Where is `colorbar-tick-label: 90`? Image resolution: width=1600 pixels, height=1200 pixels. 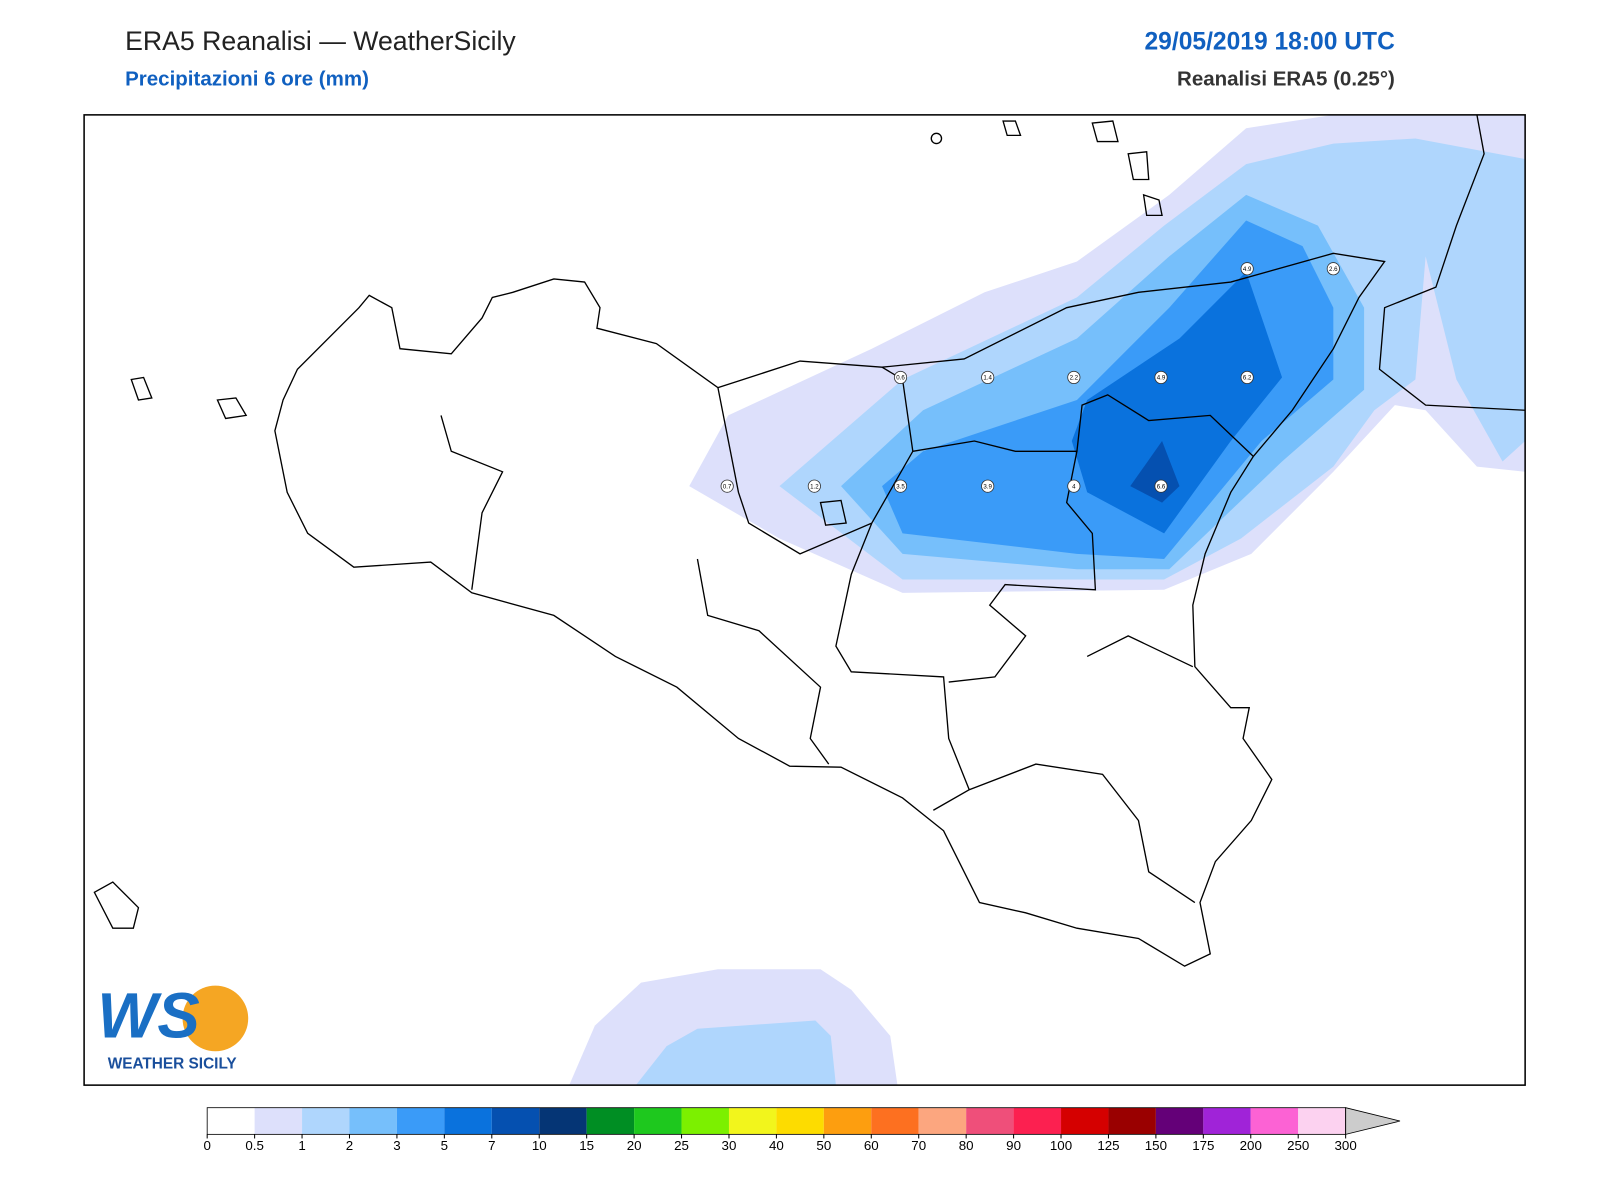 colorbar-tick-label: 90 is located at coordinates (1013, 1145).